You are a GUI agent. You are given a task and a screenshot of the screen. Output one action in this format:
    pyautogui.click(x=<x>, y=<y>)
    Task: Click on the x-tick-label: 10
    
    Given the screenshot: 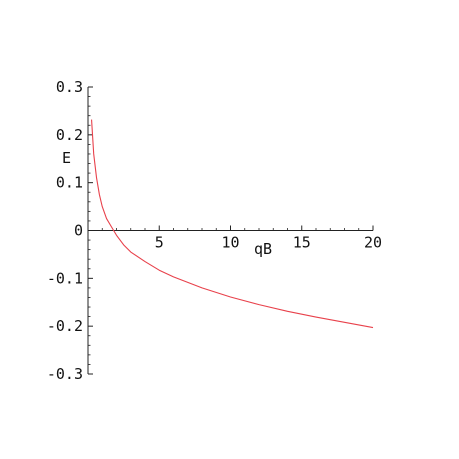 What is the action you would take?
    pyautogui.click(x=230, y=243)
    